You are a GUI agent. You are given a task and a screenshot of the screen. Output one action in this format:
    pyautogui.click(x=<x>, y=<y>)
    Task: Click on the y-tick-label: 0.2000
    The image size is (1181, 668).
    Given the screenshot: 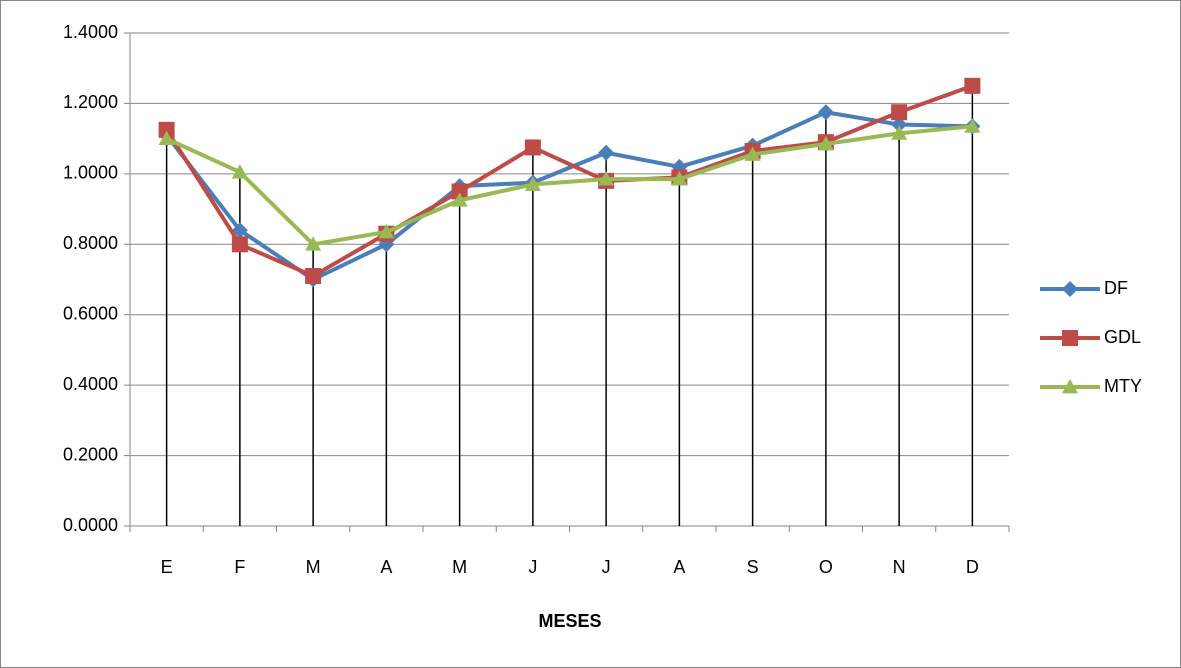 What is the action you would take?
    pyautogui.click(x=90, y=454)
    